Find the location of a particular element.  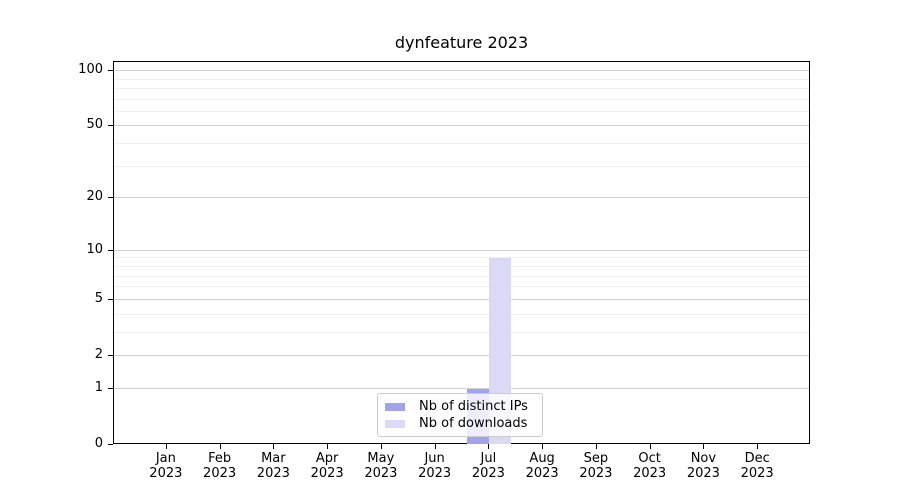

x-tick-label: Nov 2023 is located at coordinates (703, 466).